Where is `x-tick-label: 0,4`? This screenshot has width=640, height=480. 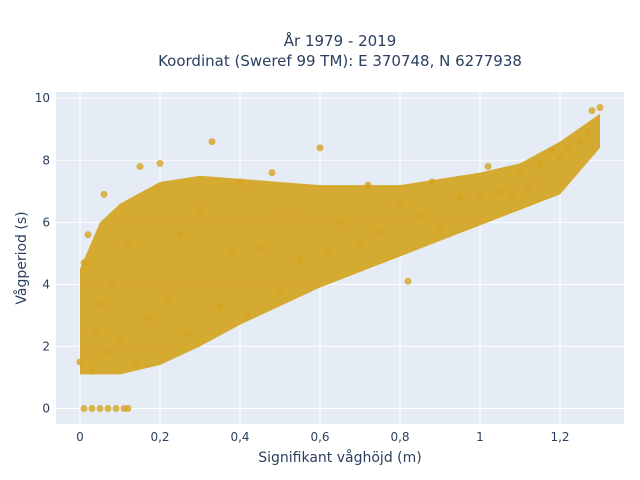
x-tick-label: 0,4 is located at coordinates (239, 437).